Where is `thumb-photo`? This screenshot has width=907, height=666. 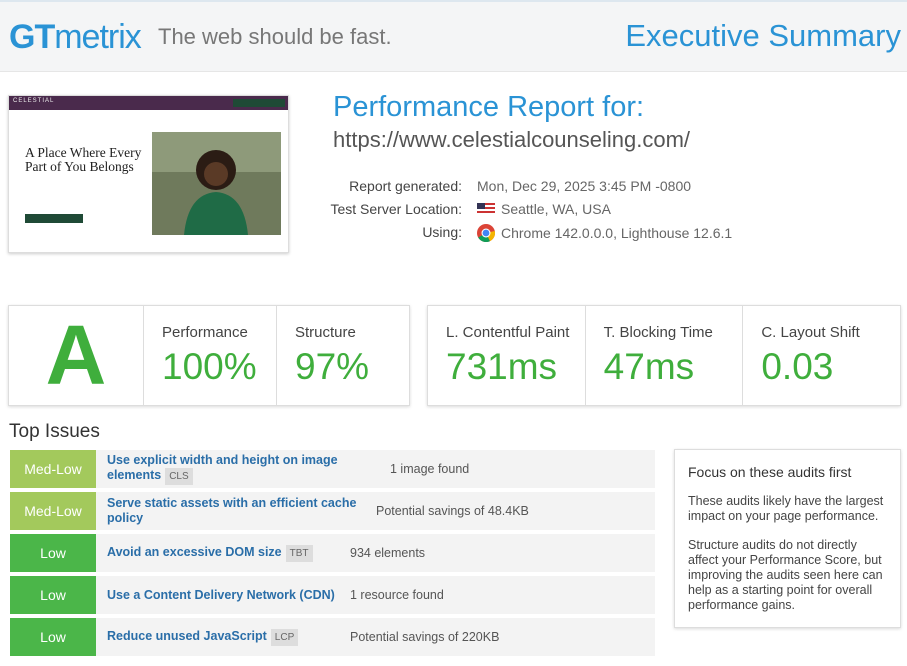 thumb-photo is located at coordinates (216, 183).